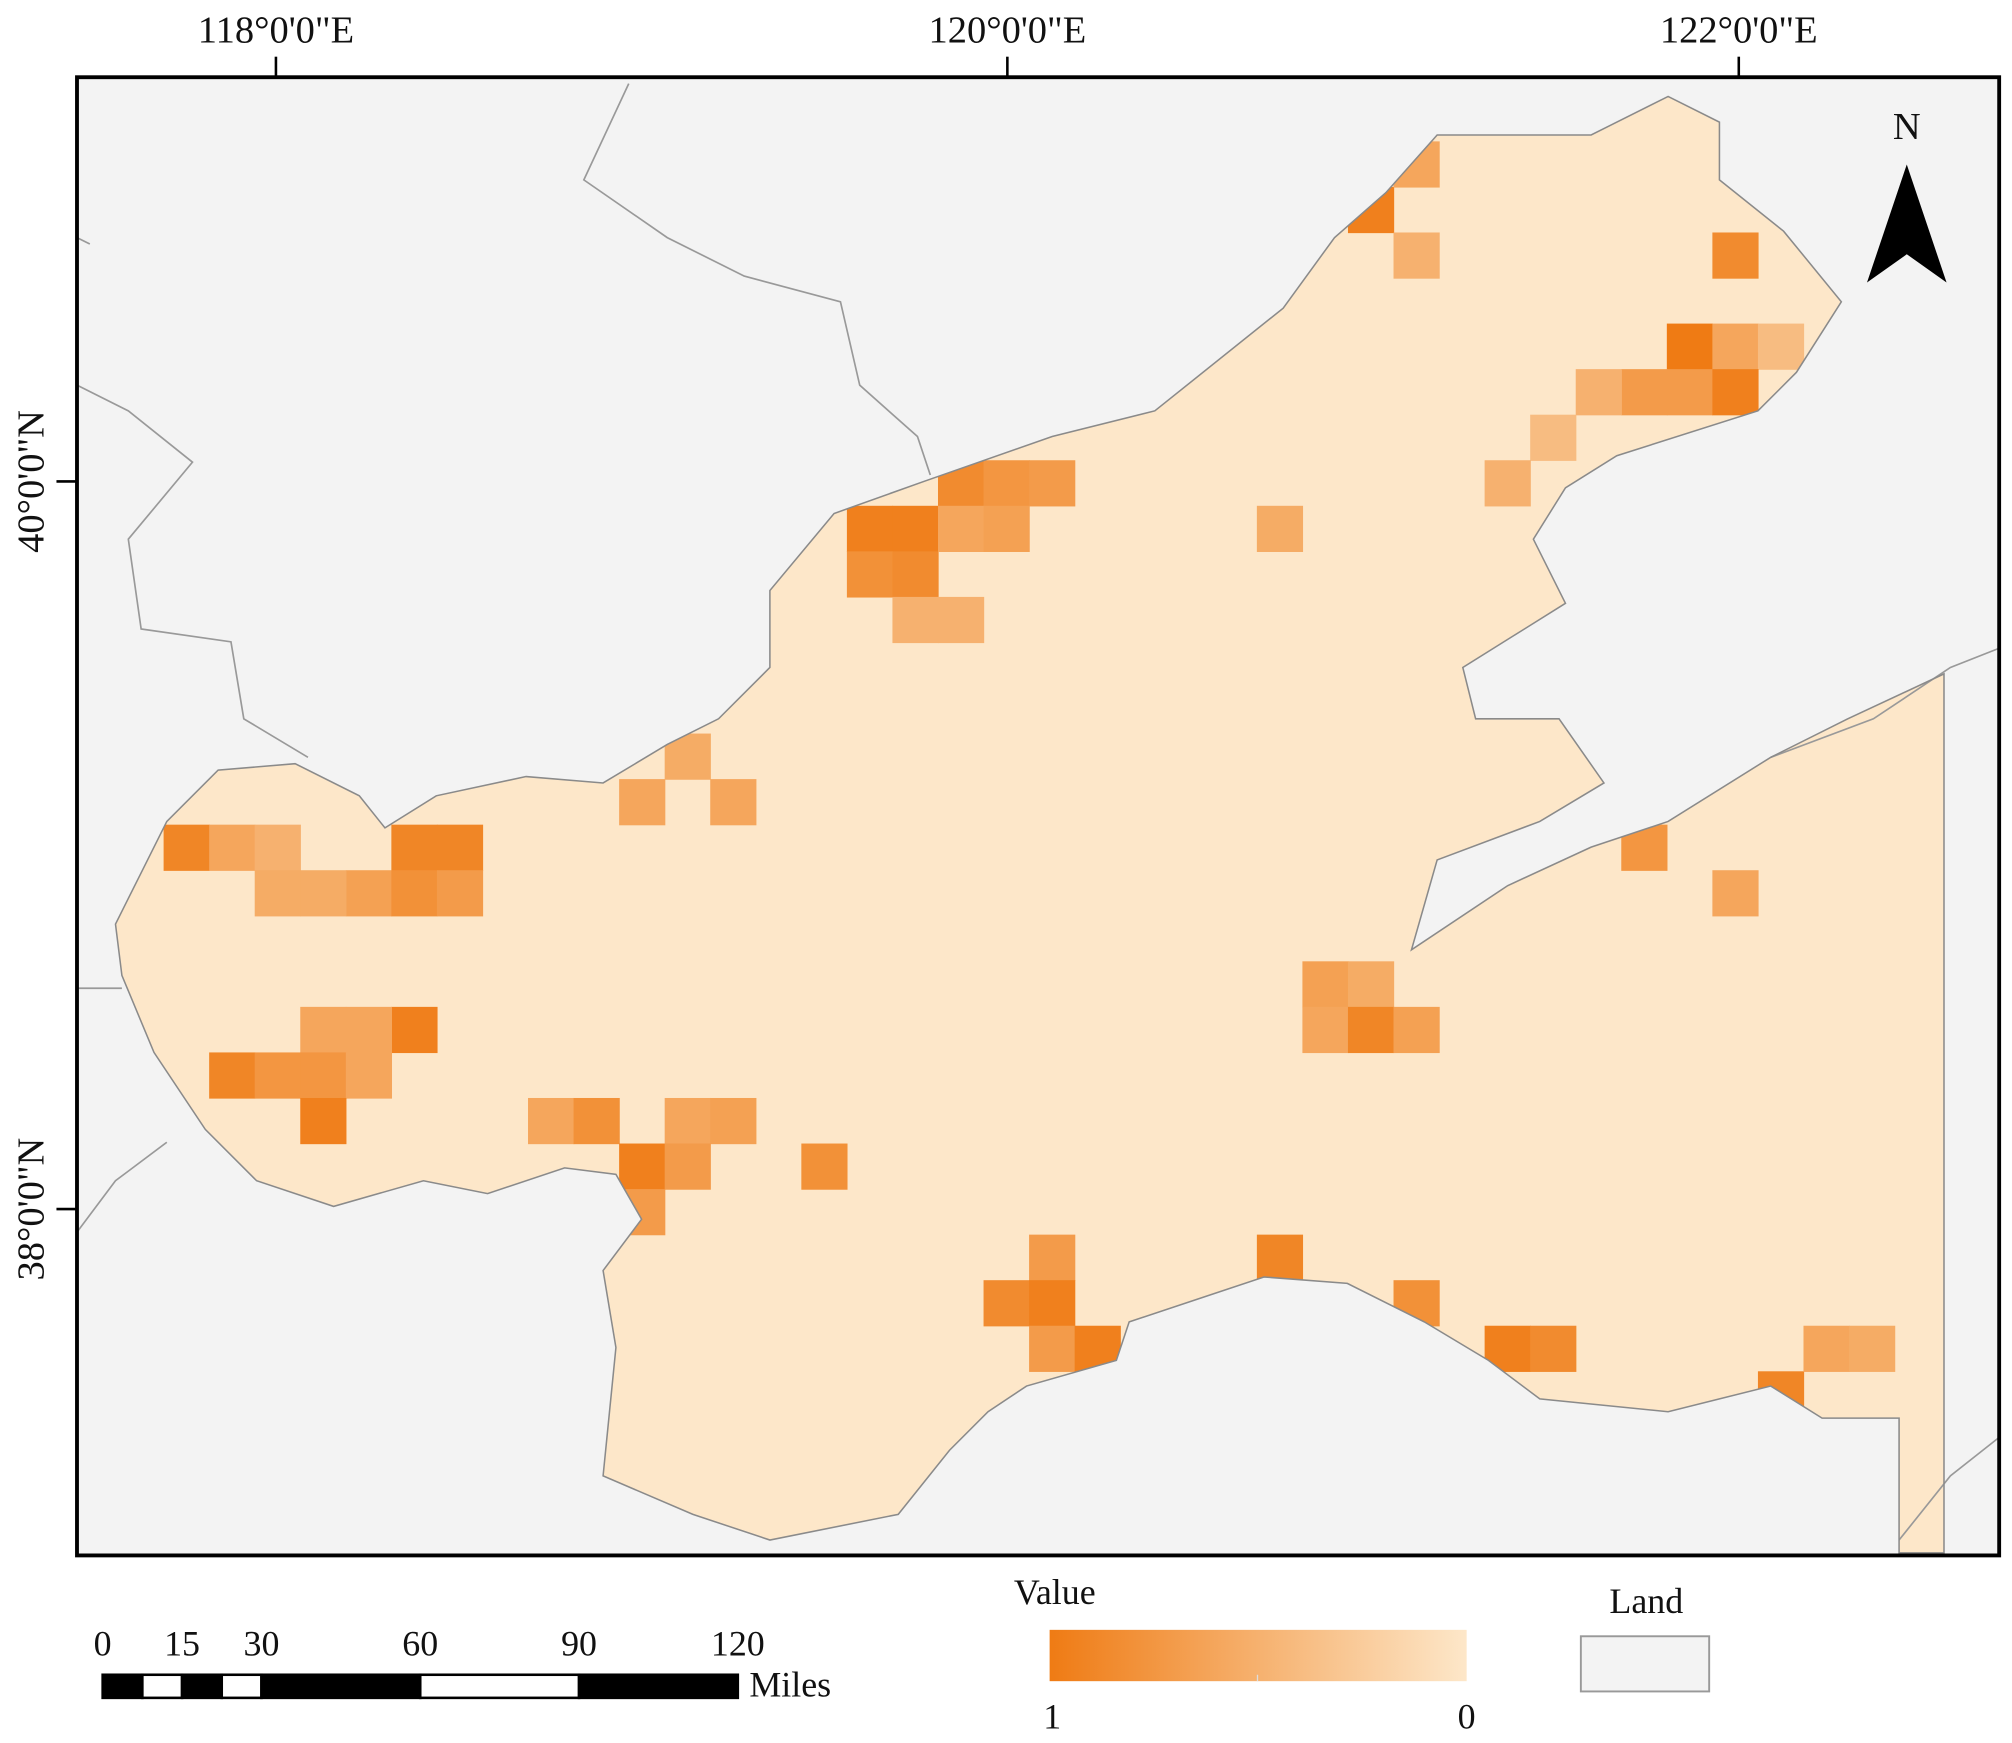  I want to click on scale-label: 60, so click(420, 1644).